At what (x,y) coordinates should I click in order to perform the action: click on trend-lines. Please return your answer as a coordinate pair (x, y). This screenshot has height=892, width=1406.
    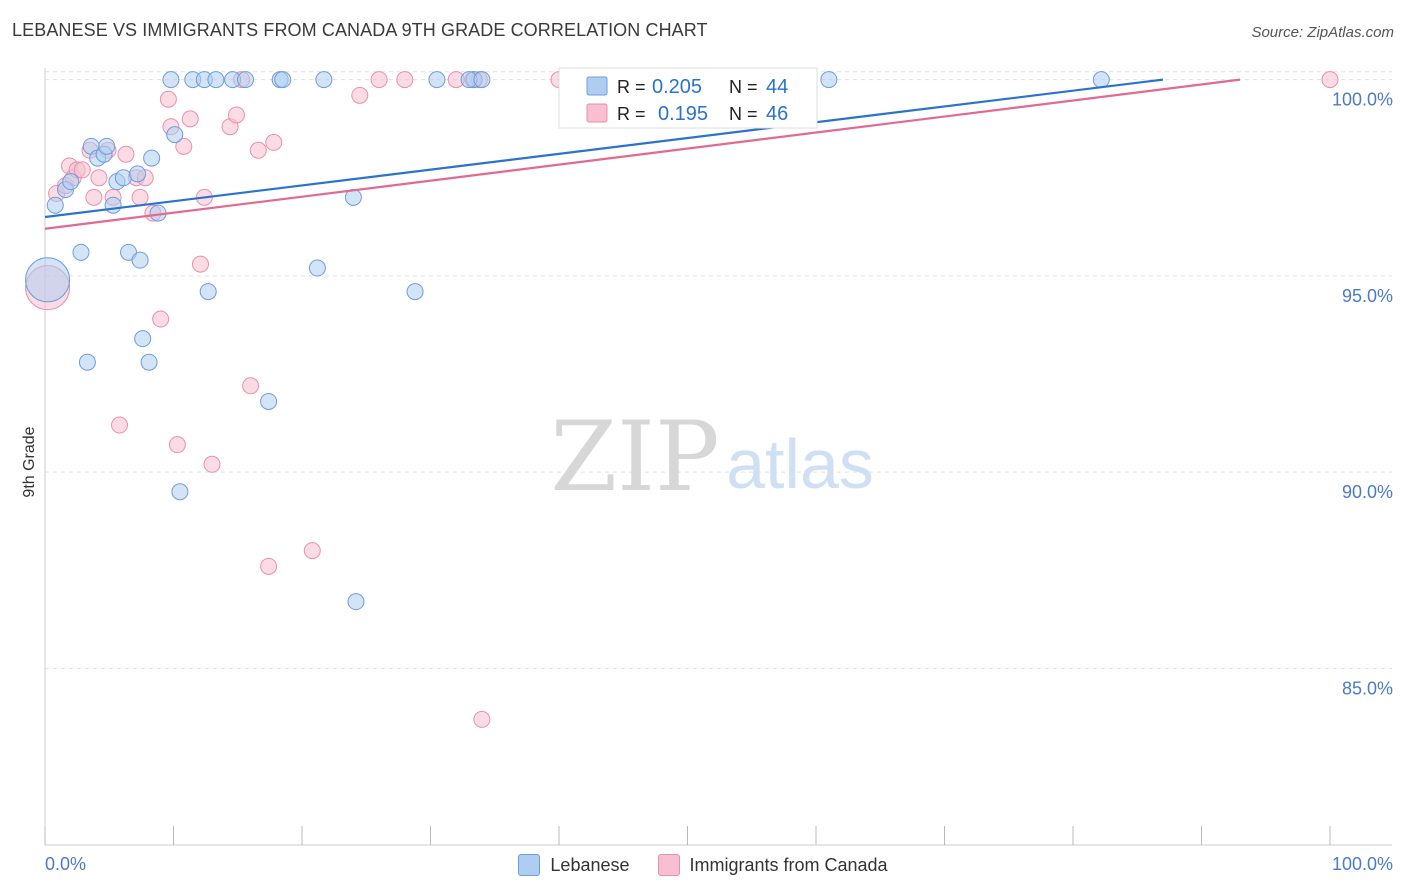
    Looking at the image, I should click on (642, 154).